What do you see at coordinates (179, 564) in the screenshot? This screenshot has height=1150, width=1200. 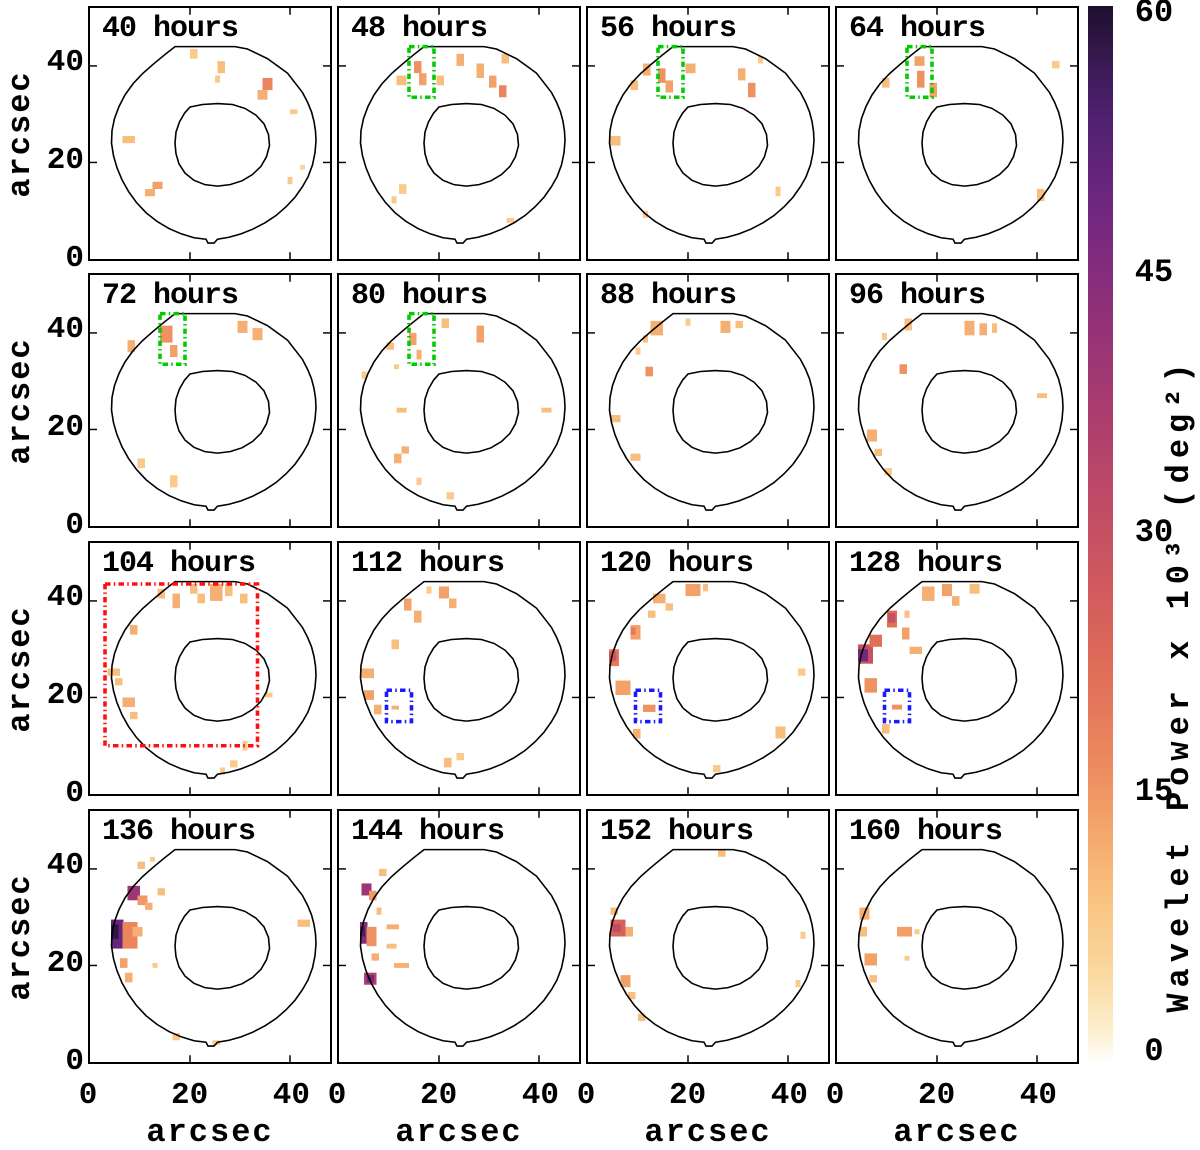 I see `panel-title: 104 hours` at bounding box center [179, 564].